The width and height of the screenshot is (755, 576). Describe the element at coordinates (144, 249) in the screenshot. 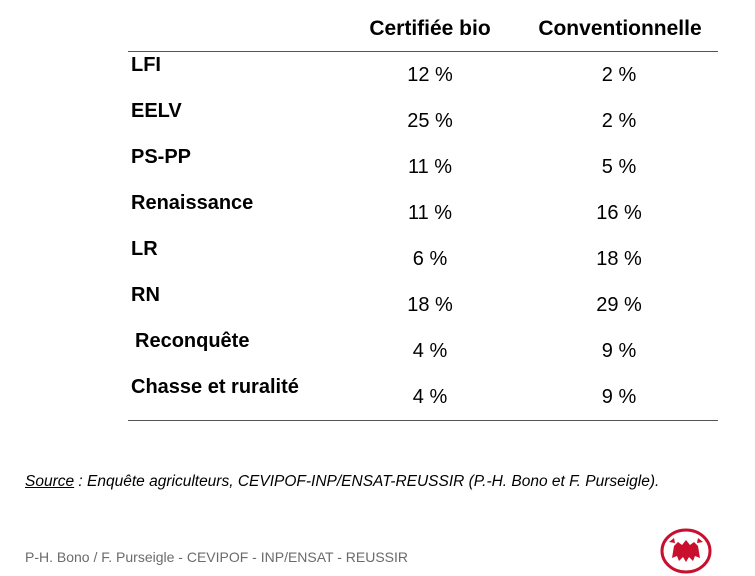

I see `party-label: LR` at that location.